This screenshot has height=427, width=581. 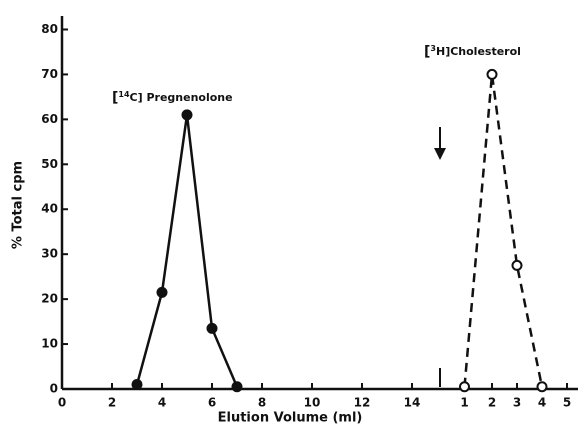 What do you see at coordinates (49, 254) in the screenshot?
I see `y-tick-label: 30` at bounding box center [49, 254].